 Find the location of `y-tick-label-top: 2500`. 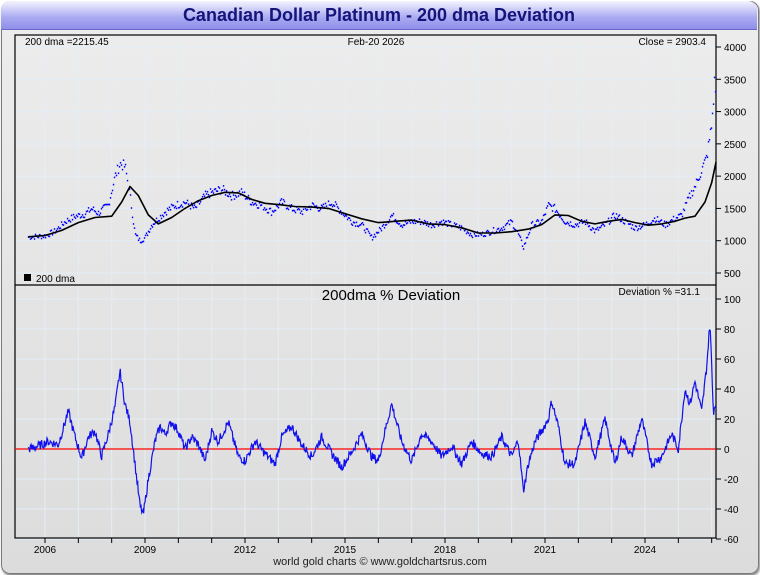

y-tick-label-top: 2500 is located at coordinates (735, 145).